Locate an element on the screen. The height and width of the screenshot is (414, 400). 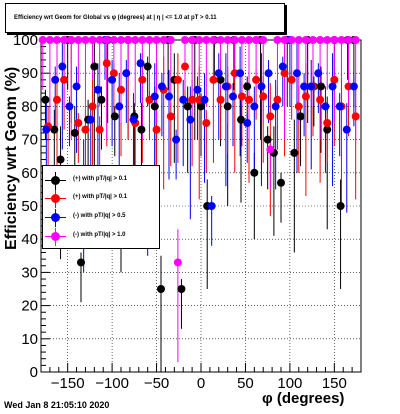
x-tick-label: −50 is located at coordinates (156, 383).